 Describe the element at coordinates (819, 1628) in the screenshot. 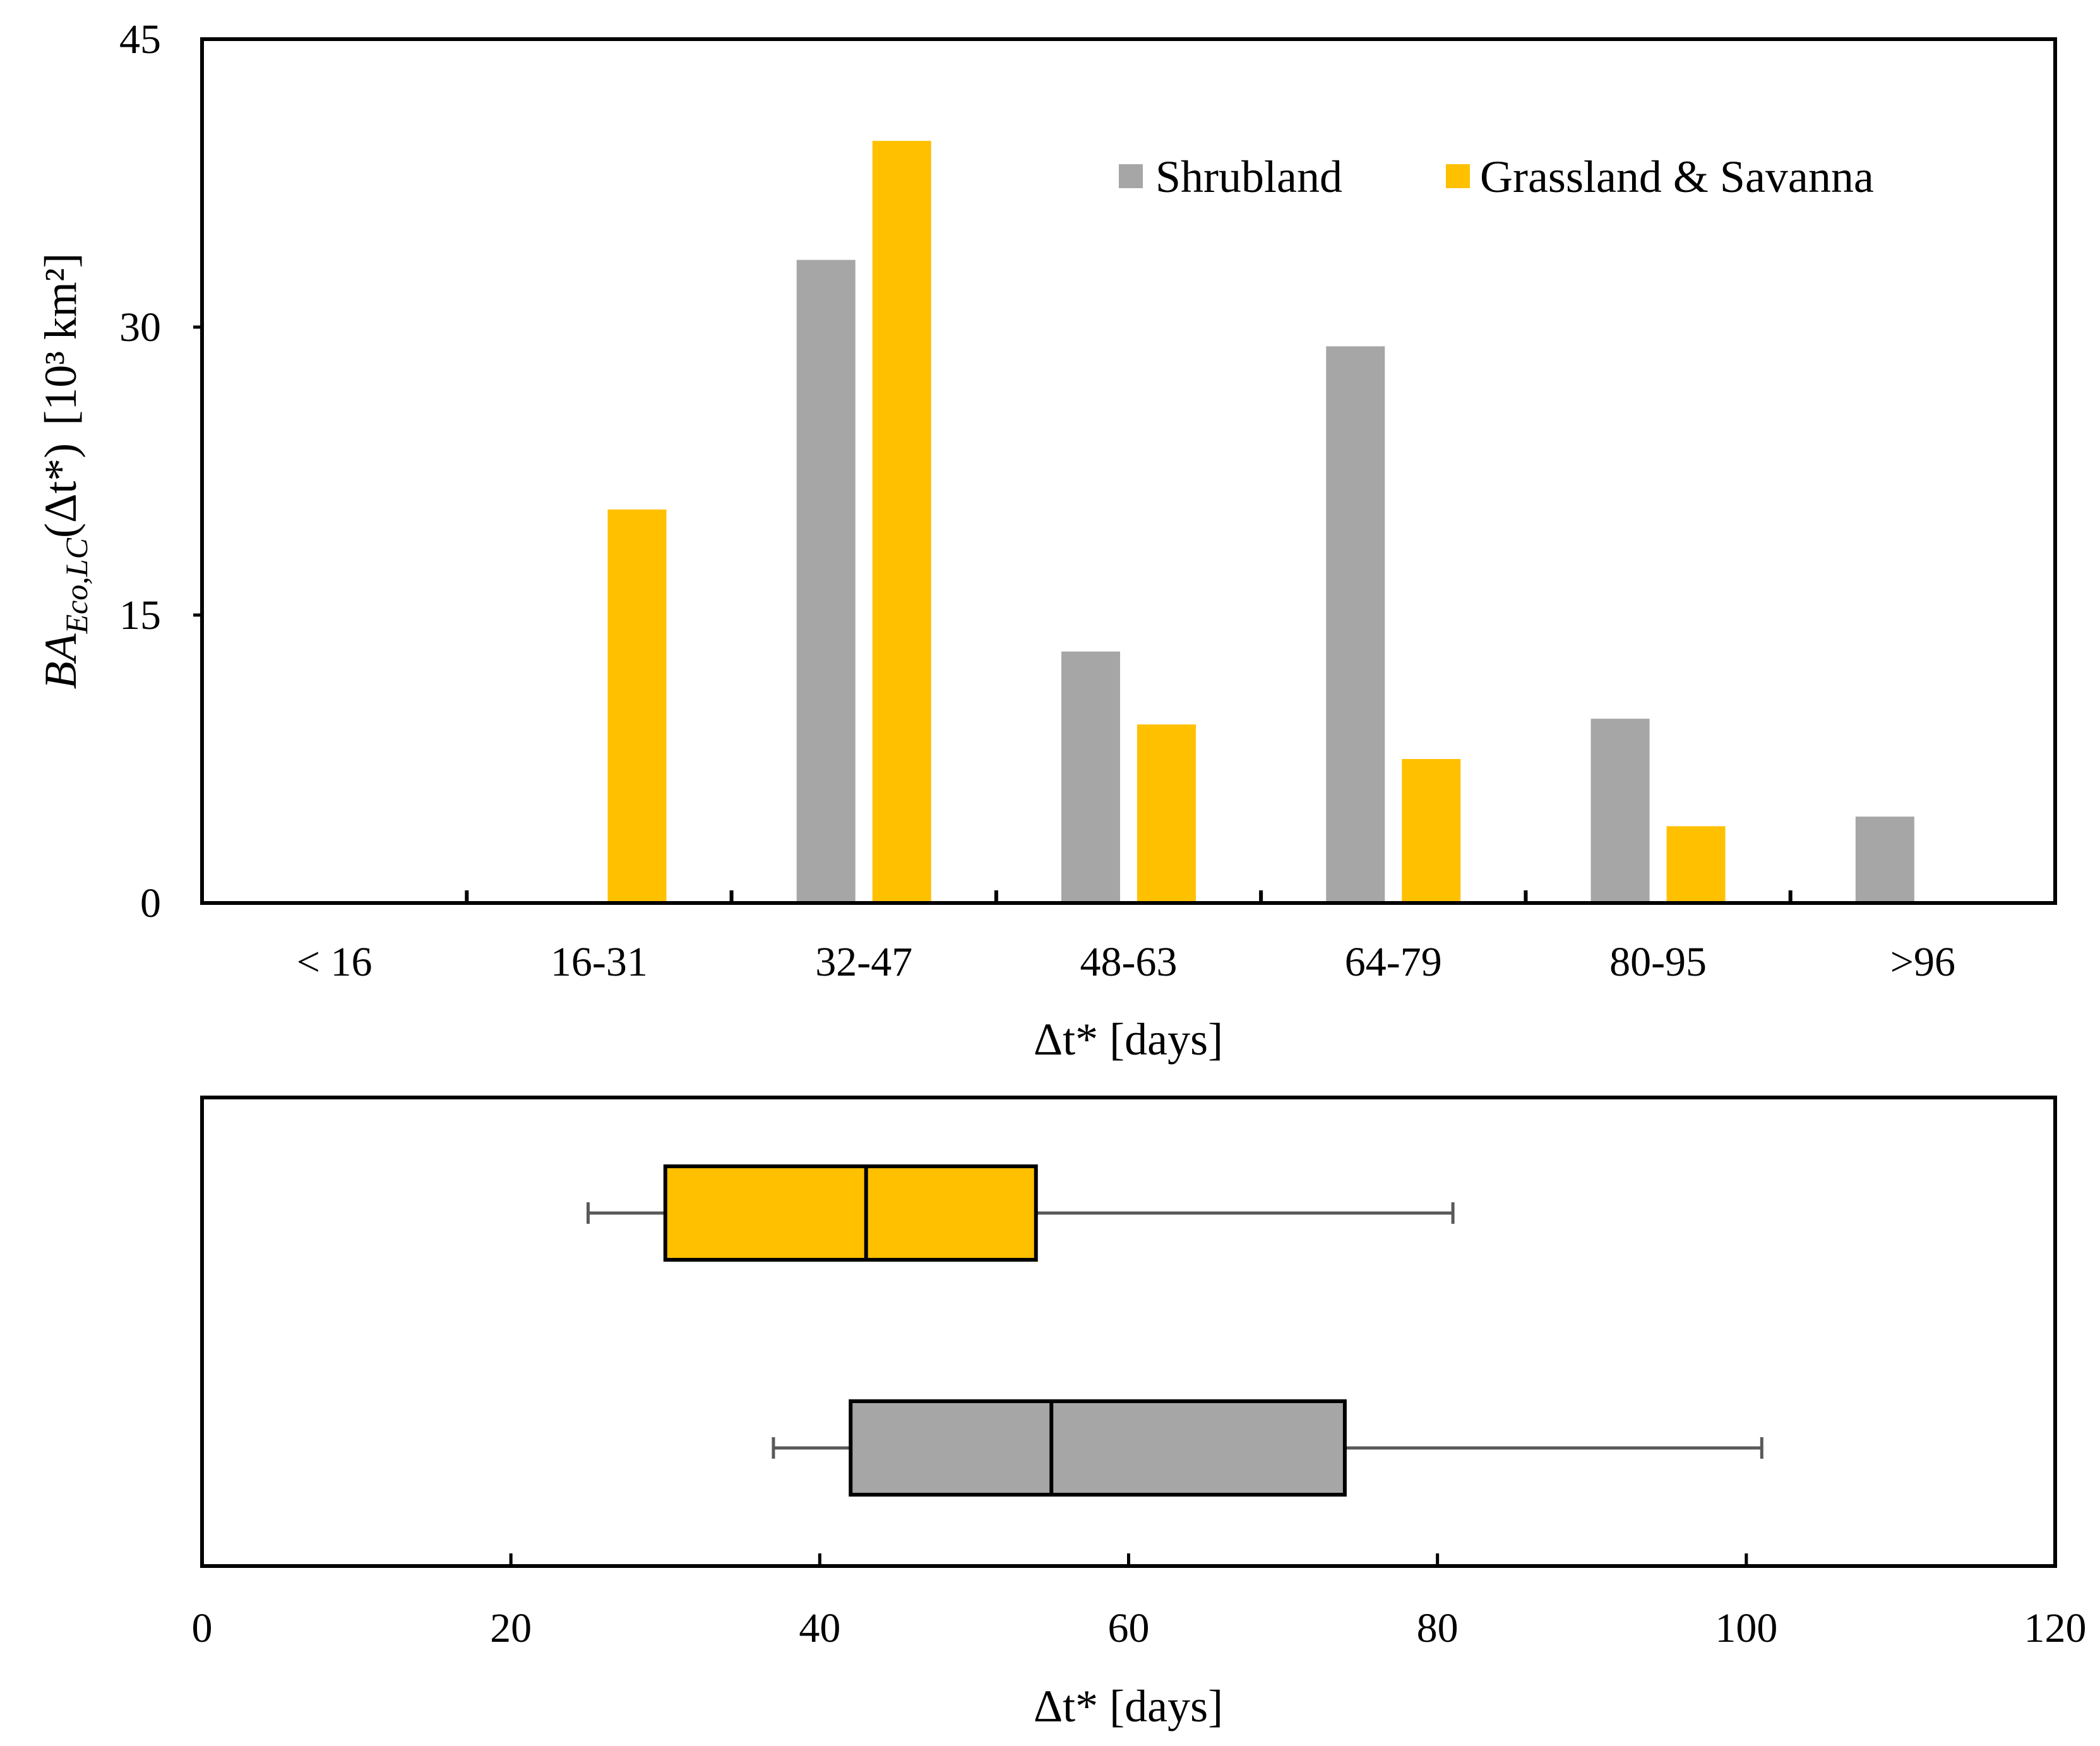

I see `box-x-tick-label: 40` at that location.